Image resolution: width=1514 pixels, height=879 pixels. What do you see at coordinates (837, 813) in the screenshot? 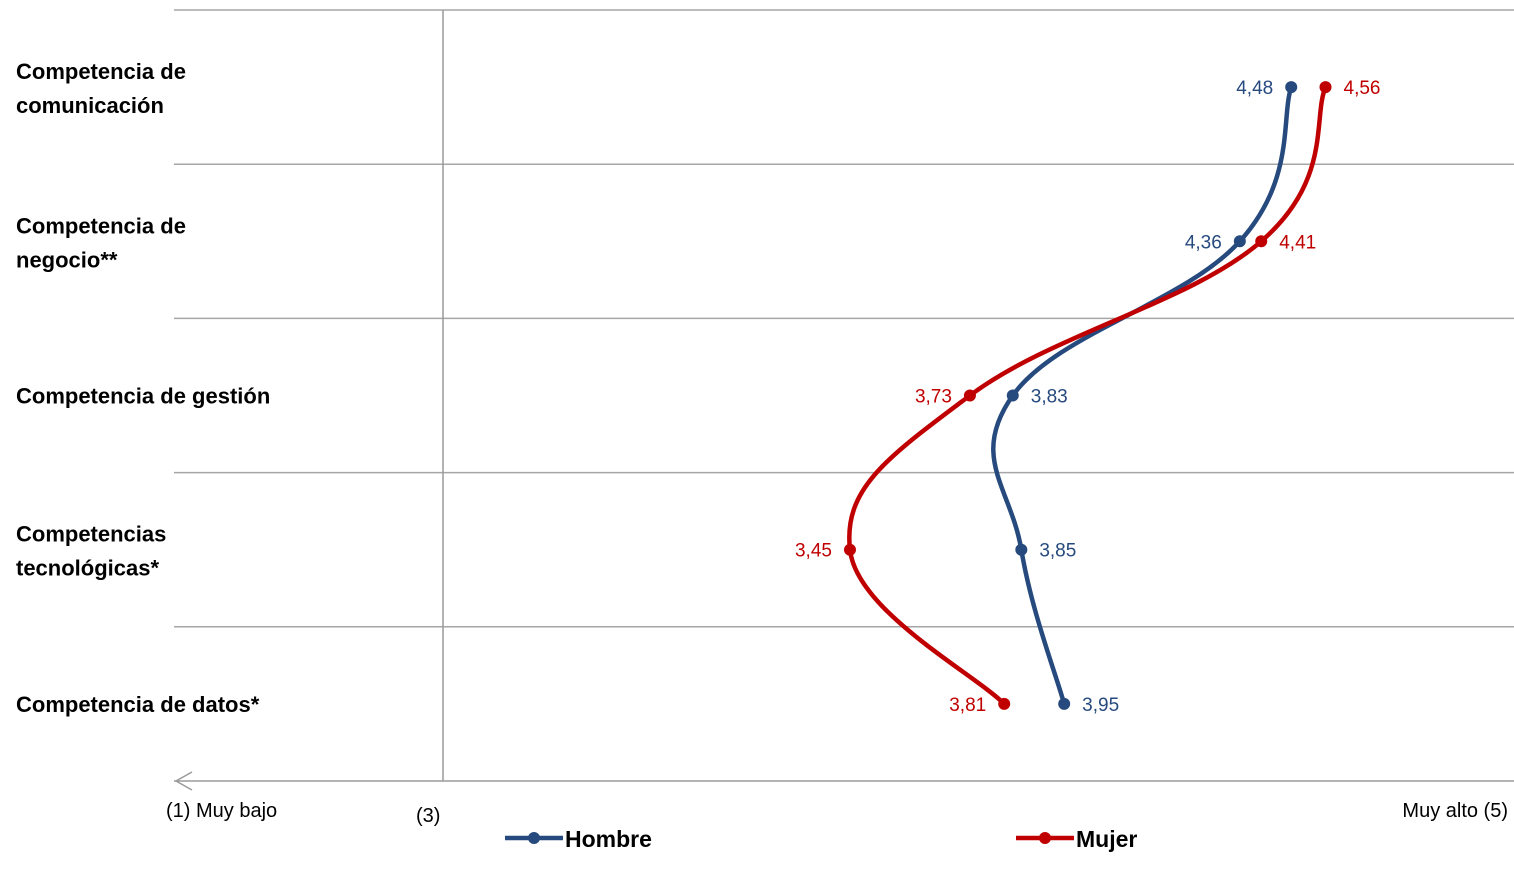
I see `x-tick-labels: (1) Muy bajo (3) Muy alto (5)` at bounding box center [837, 813].